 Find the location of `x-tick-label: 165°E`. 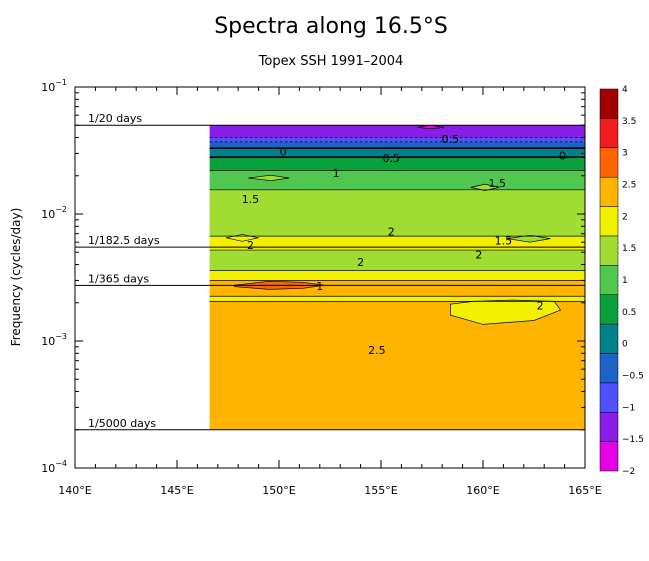

x-tick-label: 165°E is located at coordinates (584, 490).